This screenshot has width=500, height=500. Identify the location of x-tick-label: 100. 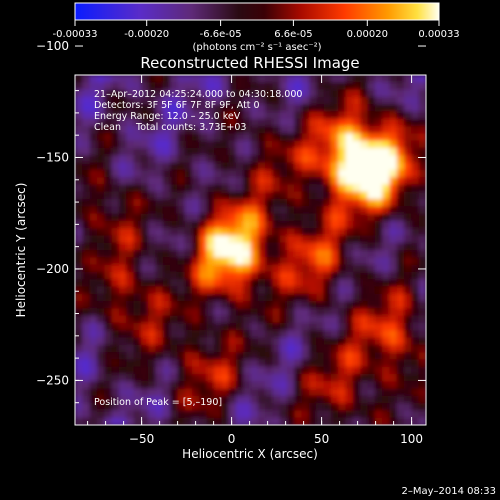
(411, 439).